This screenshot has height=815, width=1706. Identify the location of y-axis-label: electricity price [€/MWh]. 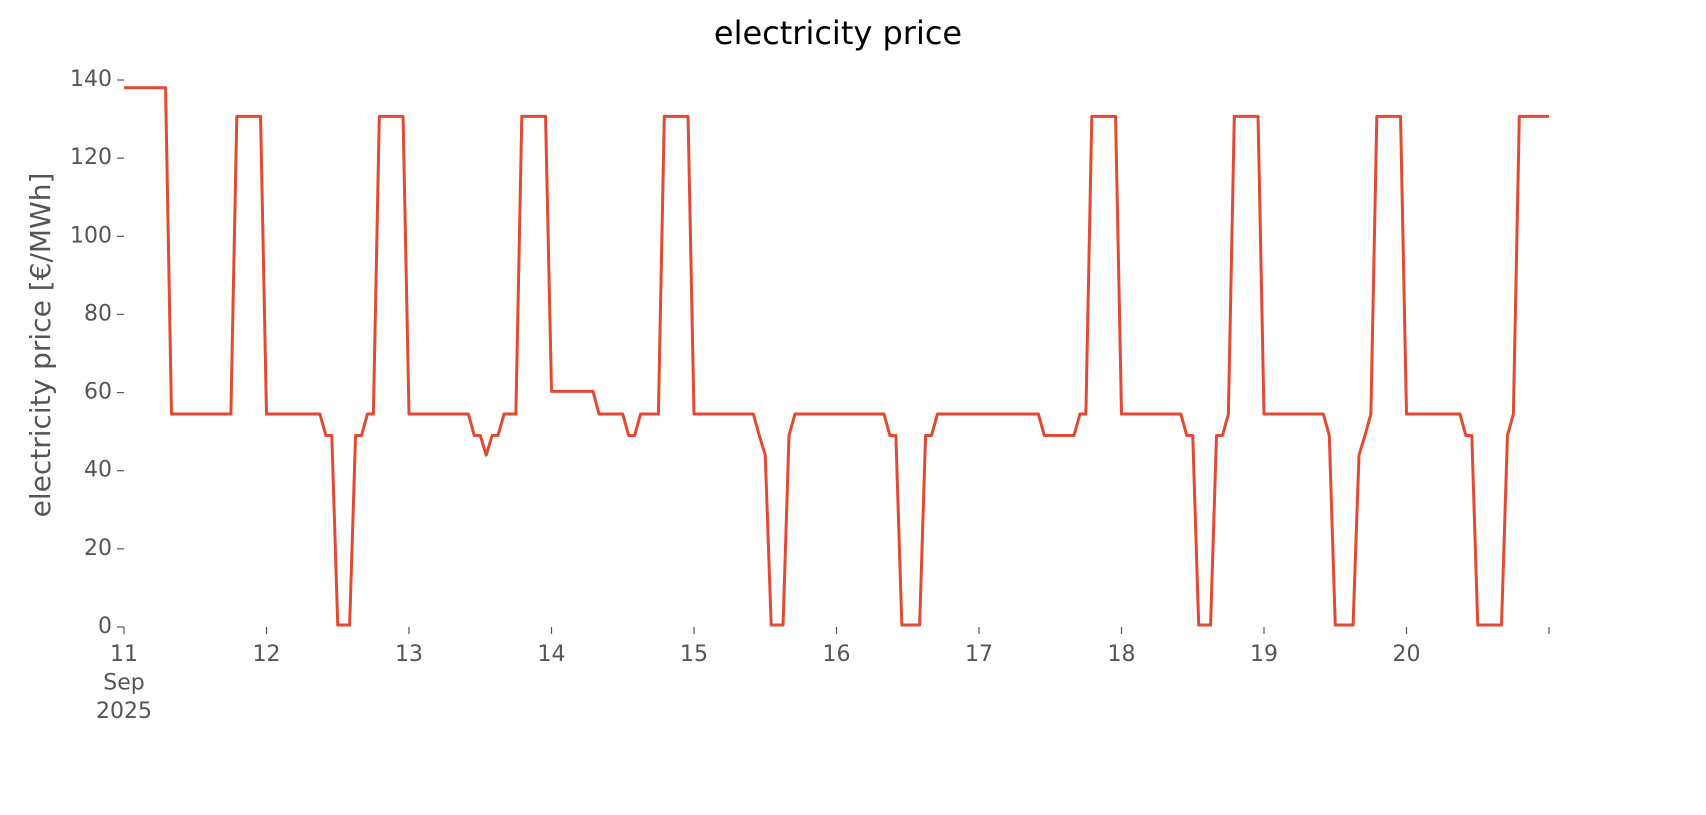
(40, 345).